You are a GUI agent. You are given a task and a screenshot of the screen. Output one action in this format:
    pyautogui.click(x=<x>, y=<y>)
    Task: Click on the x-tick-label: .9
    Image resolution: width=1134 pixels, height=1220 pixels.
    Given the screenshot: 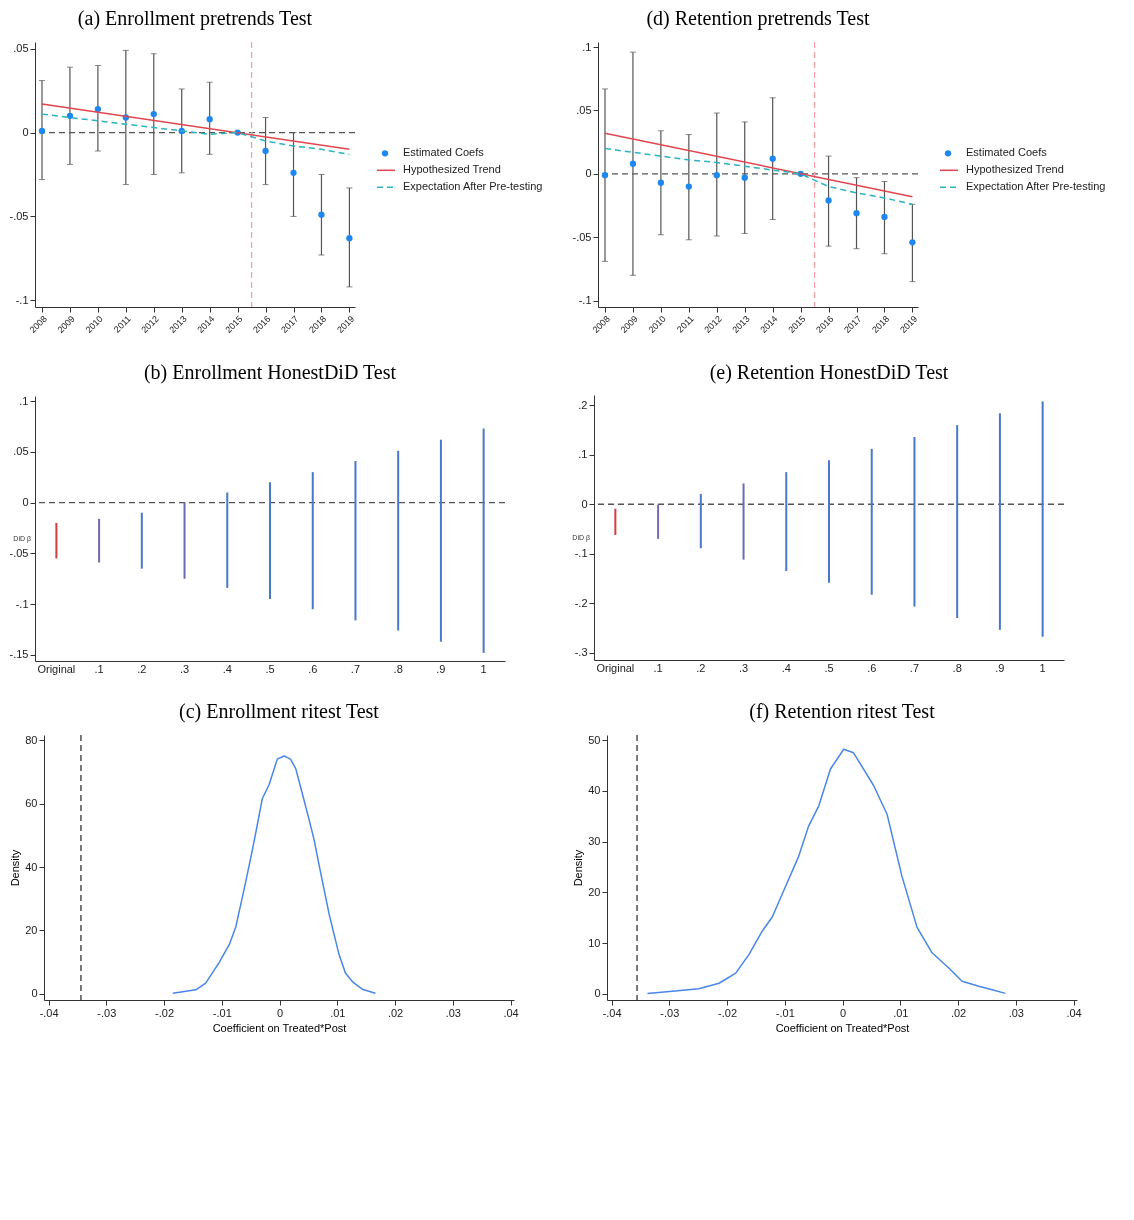 What is the action you would take?
    pyautogui.click(x=1000, y=667)
    